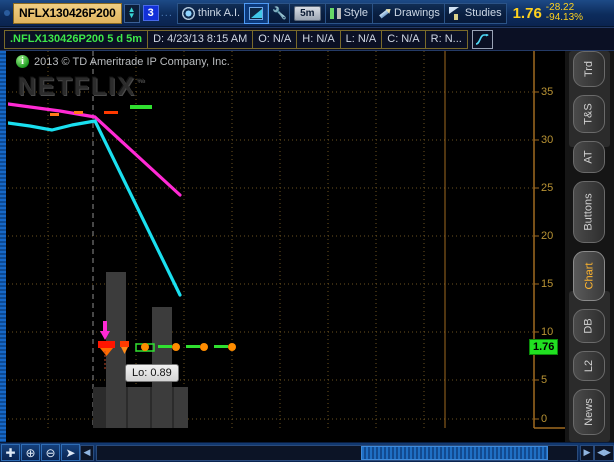  I want to click on info-low: L: N/A, so click(362, 39).